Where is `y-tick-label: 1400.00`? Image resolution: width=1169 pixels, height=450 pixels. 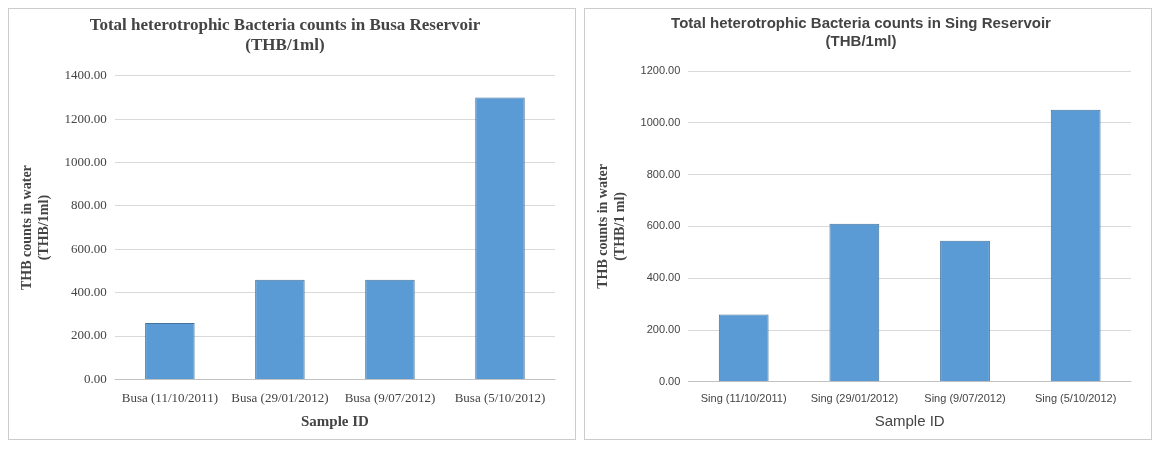 y-tick-label: 1400.00 is located at coordinates (85, 75).